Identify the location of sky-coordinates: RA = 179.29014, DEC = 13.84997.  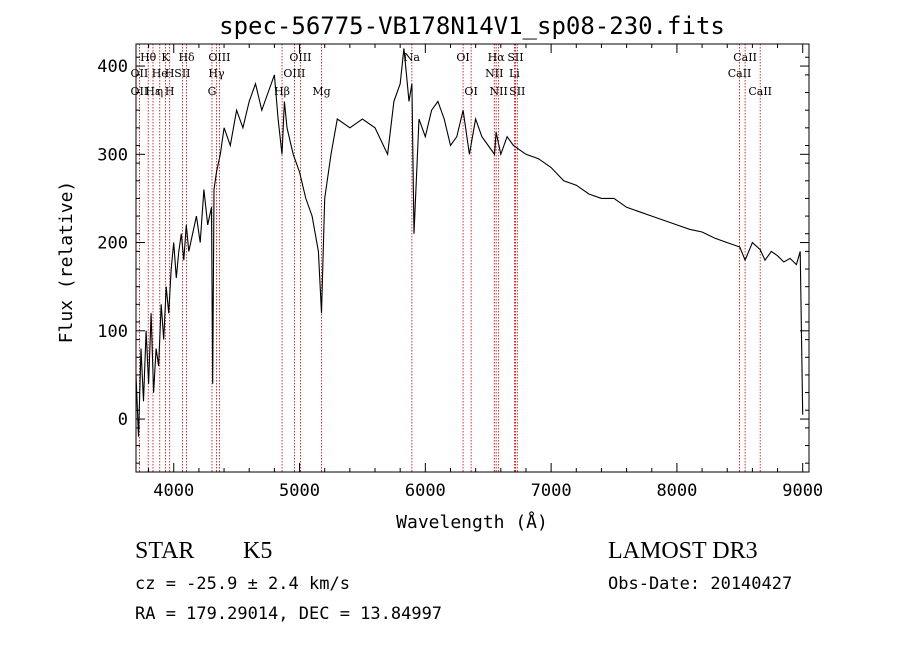
(289, 614).